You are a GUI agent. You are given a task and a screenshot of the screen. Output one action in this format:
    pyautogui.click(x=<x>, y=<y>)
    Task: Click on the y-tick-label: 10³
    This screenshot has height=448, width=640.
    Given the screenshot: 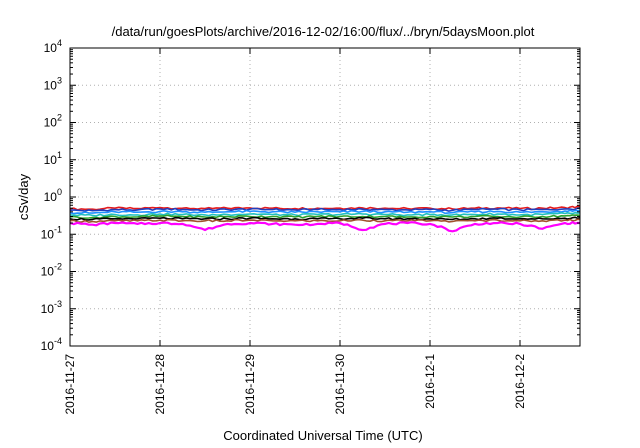 What is the action you would take?
    pyautogui.click(x=53, y=83)
    